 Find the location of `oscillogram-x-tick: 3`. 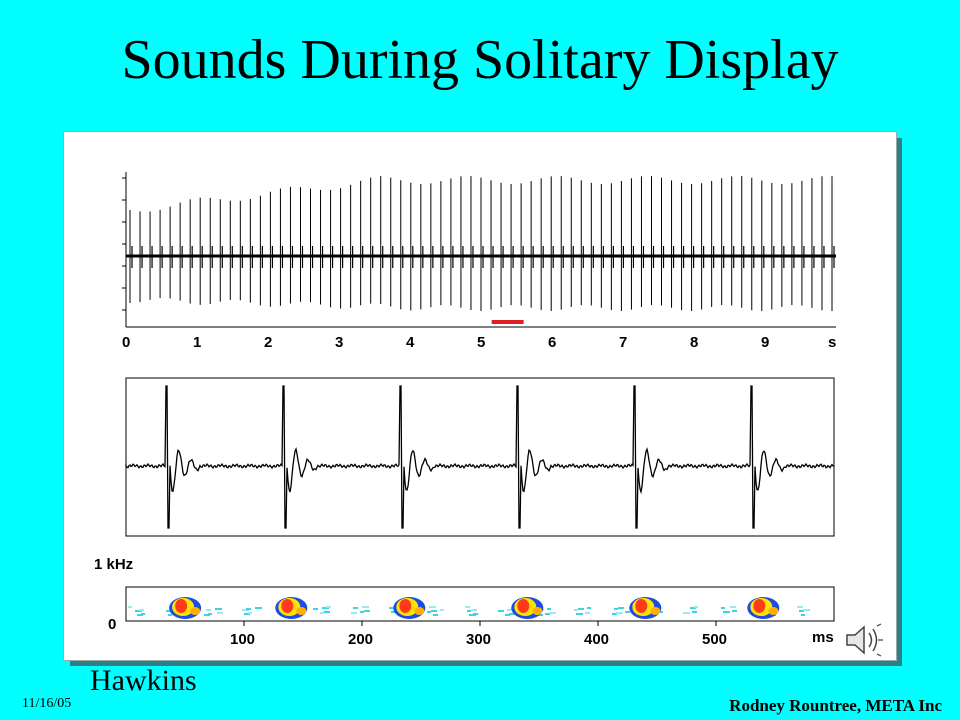

oscillogram-x-tick: 3 is located at coordinates (339, 342).